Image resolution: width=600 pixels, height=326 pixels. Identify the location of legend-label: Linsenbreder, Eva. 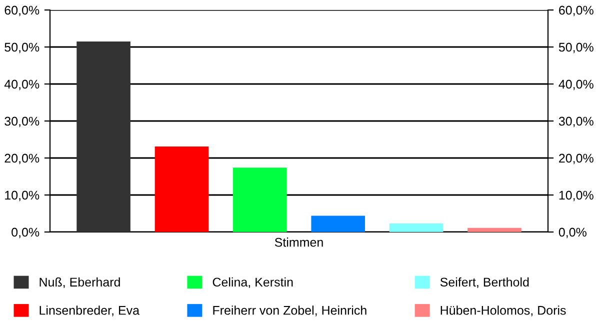
(90, 311).